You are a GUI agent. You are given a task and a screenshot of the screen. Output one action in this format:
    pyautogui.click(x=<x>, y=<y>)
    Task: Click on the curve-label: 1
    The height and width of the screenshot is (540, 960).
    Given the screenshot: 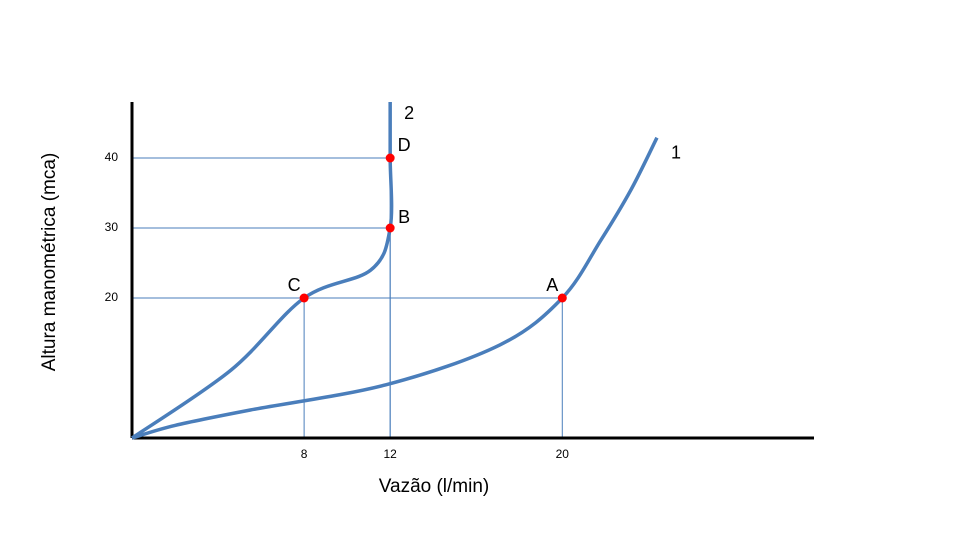 What is the action you would take?
    pyautogui.click(x=676, y=152)
    